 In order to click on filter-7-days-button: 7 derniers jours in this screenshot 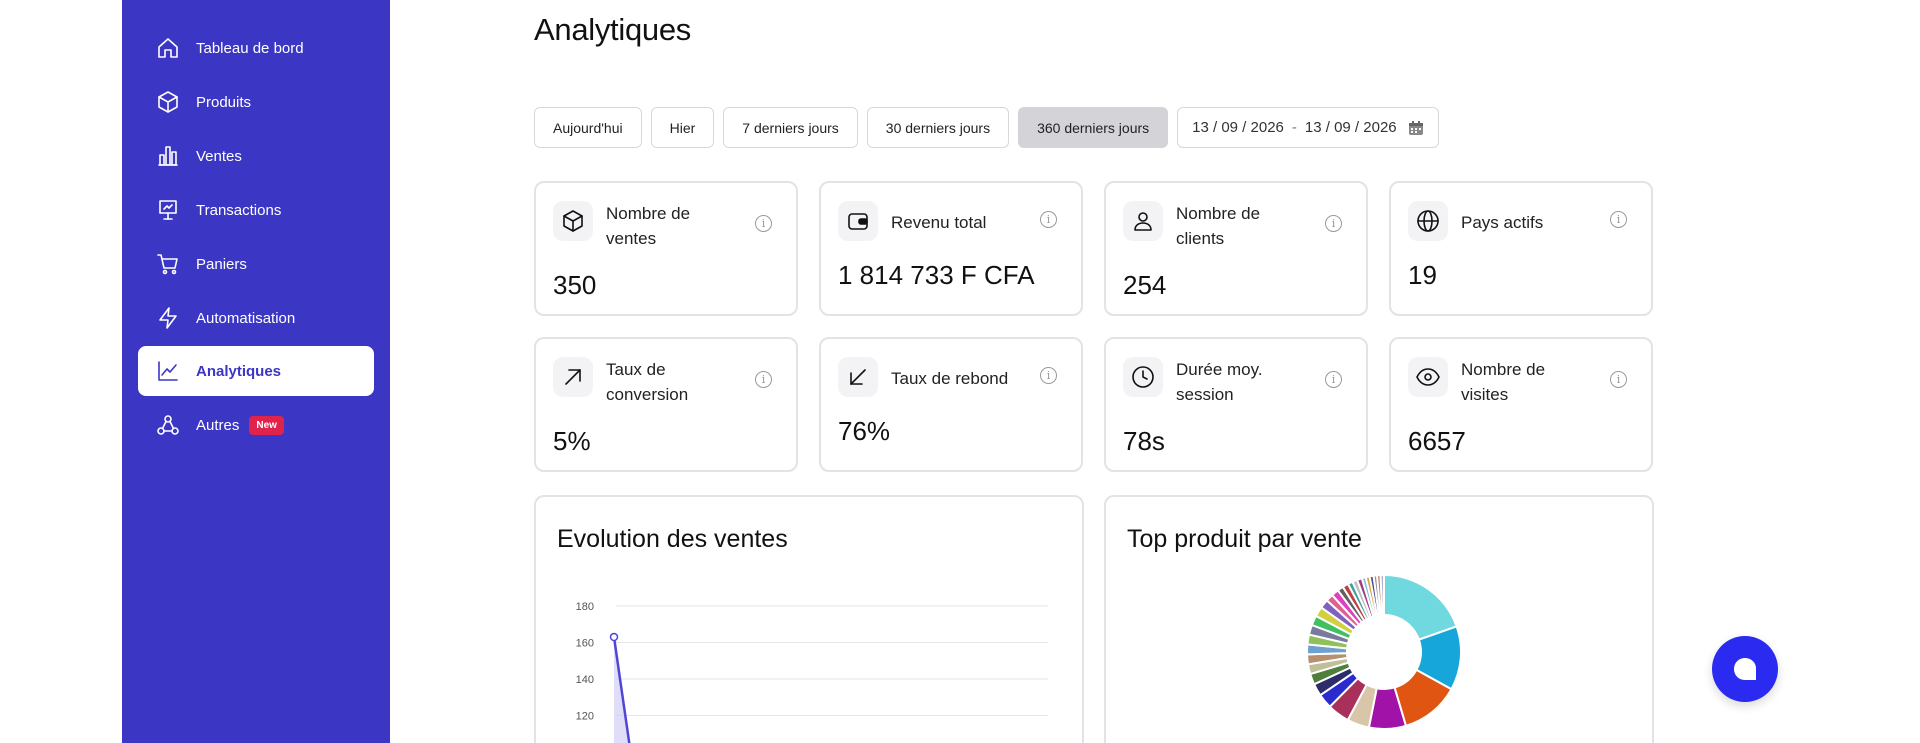, I will do `click(790, 127)`.